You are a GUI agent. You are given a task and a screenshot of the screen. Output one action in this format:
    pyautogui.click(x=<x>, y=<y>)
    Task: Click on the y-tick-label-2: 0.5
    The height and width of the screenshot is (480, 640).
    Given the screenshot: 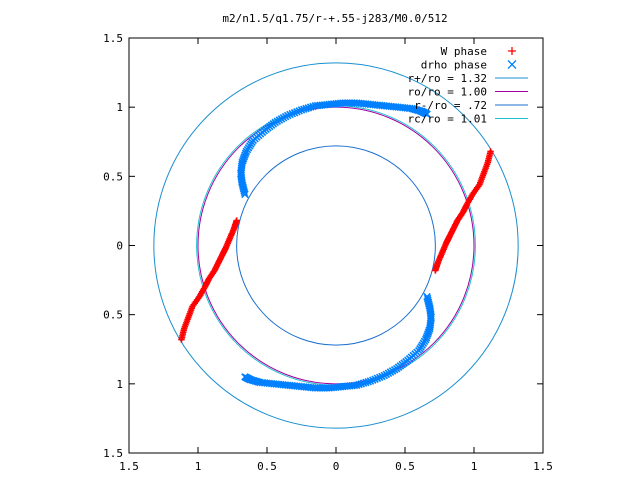 What is the action you would take?
    pyautogui.click(x=113, y=176)
    